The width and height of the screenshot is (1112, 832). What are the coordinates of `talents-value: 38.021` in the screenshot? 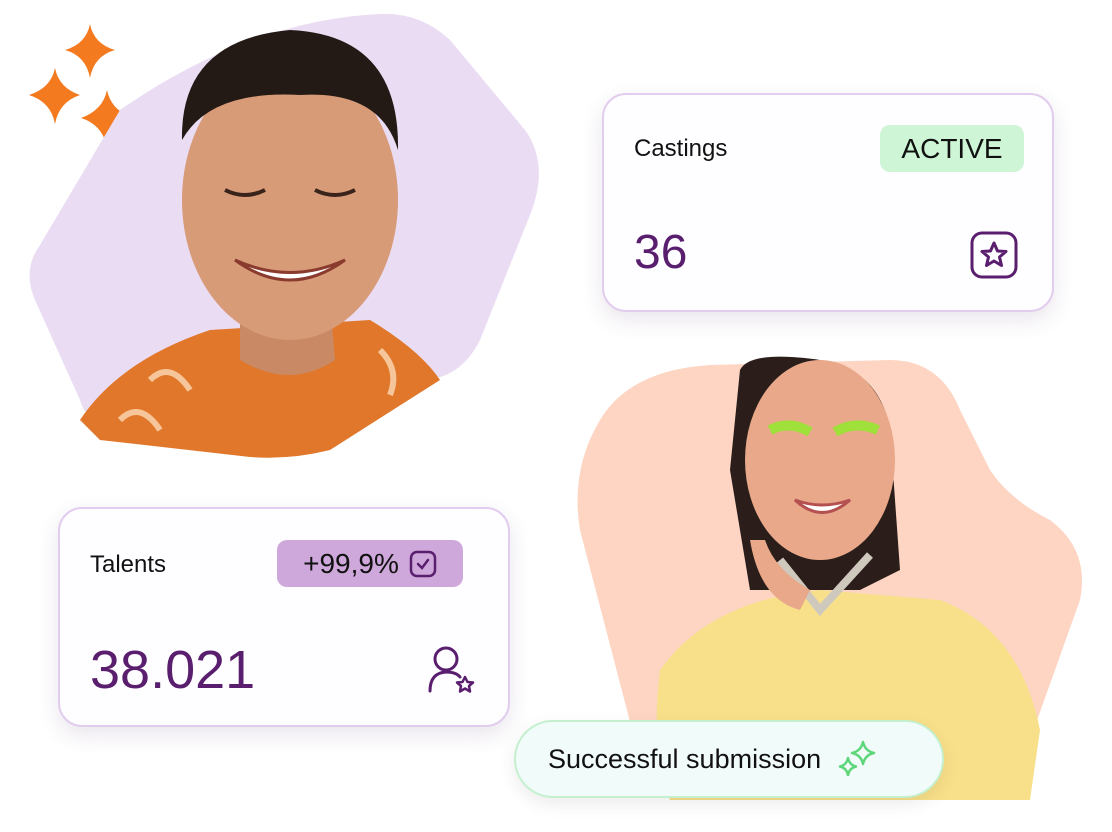 It's located at (173, 670).